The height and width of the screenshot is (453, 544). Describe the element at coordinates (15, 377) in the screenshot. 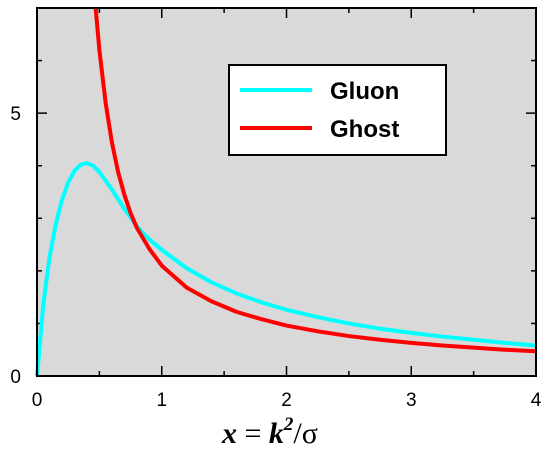

I see `y-tick-label: 0` at that location.